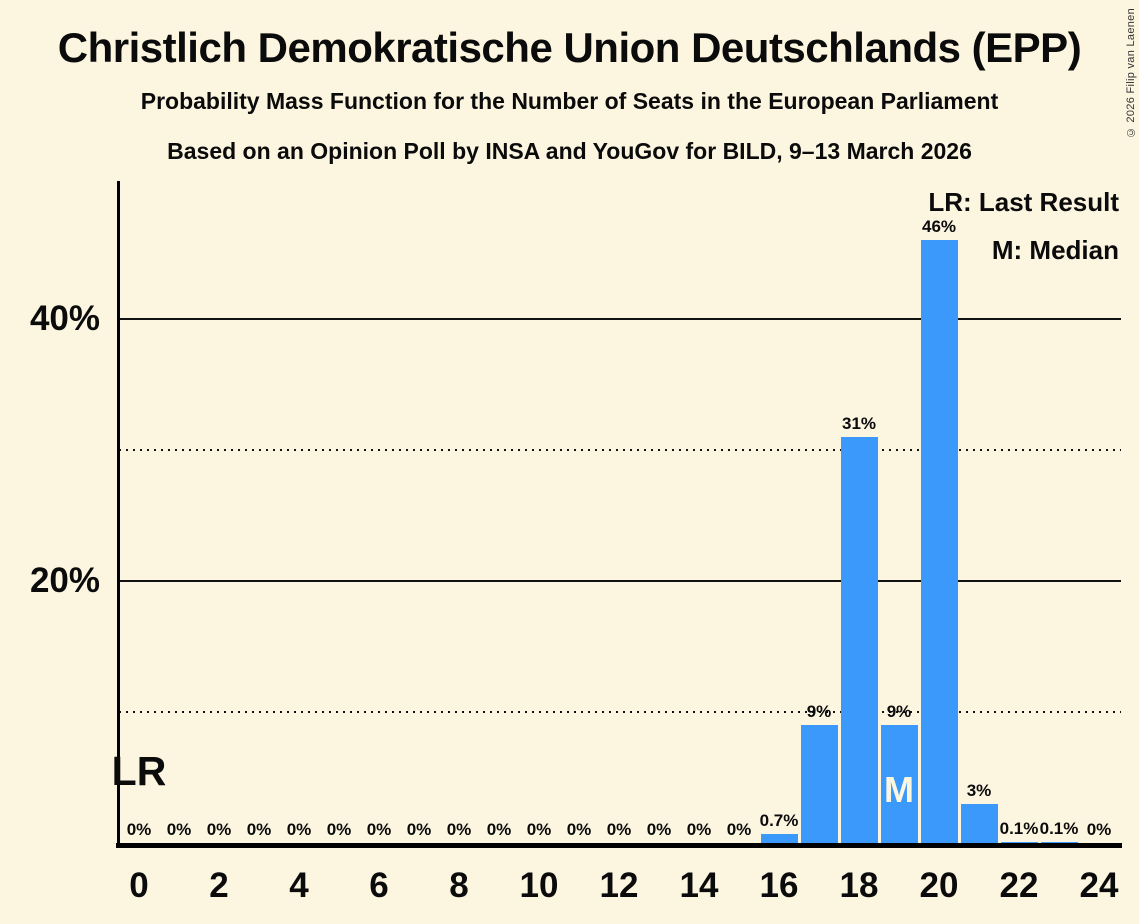 This screenshot has height=924, width=1139. What do you see at coordinates (1099, 885) in the screenshot?
I see `x-tick-label-24: 24` at bounding box center [1099, 885].